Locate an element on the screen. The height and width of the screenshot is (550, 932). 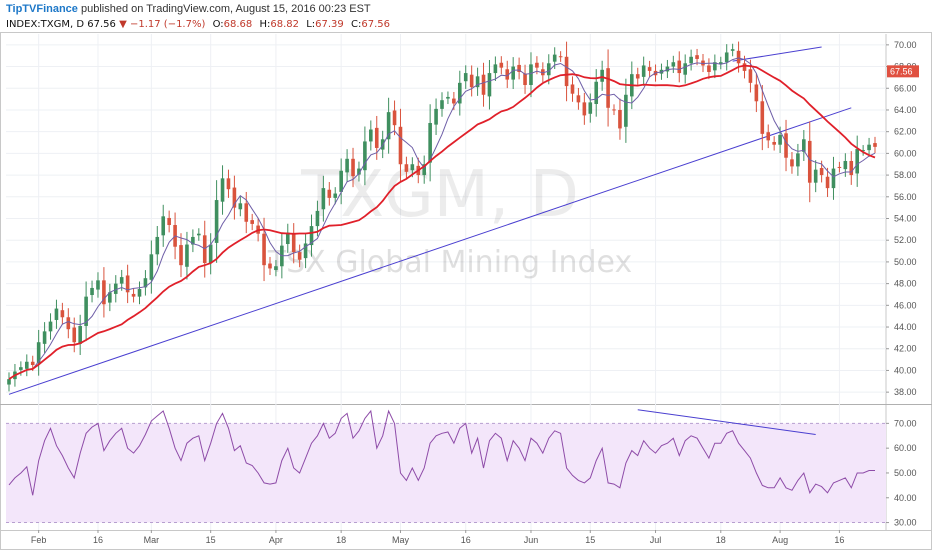
last-price-badge-label: 67.56 is located at coordinates (901, 71).